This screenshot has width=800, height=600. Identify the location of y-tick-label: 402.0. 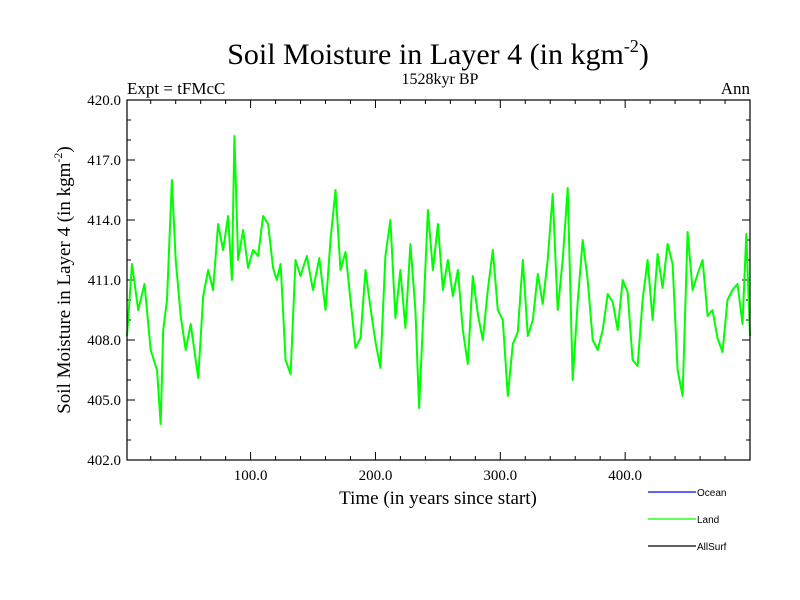
(104, 461).